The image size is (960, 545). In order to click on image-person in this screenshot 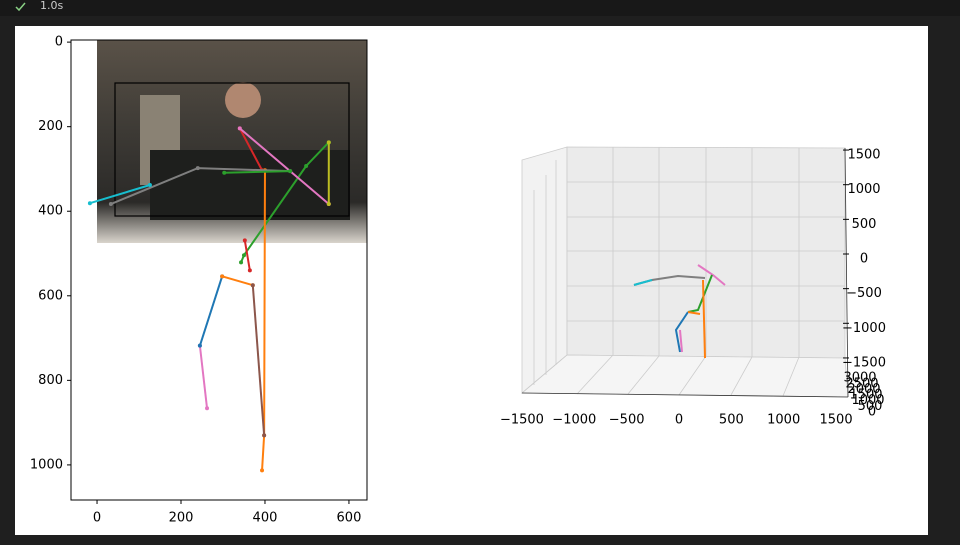, I will do `click(250, 185)`.